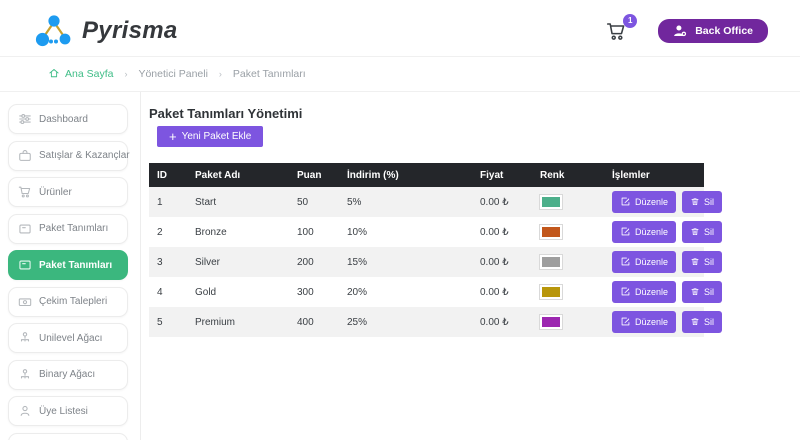  Describe the element at coordinates (238, 175) in the screenshot. I see `column-header: Paket Adı` at that location.